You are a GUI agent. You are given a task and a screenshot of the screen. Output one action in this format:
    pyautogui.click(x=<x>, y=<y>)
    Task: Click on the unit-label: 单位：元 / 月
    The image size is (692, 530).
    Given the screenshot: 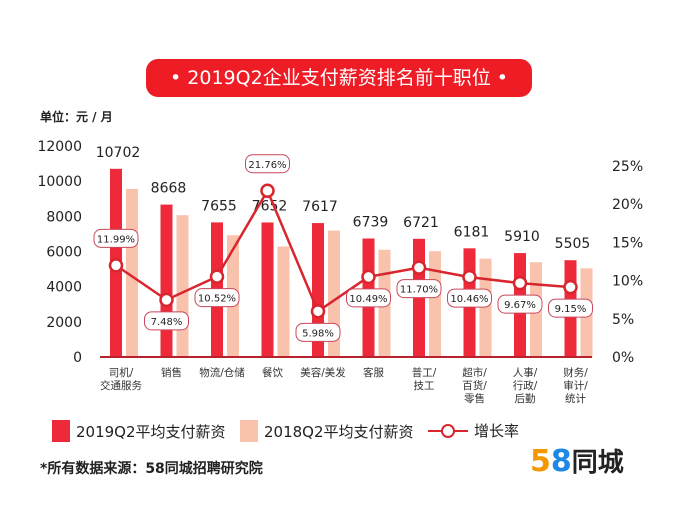 What is the action you would take?
    pyautogui.click(x=76, y=117)
    